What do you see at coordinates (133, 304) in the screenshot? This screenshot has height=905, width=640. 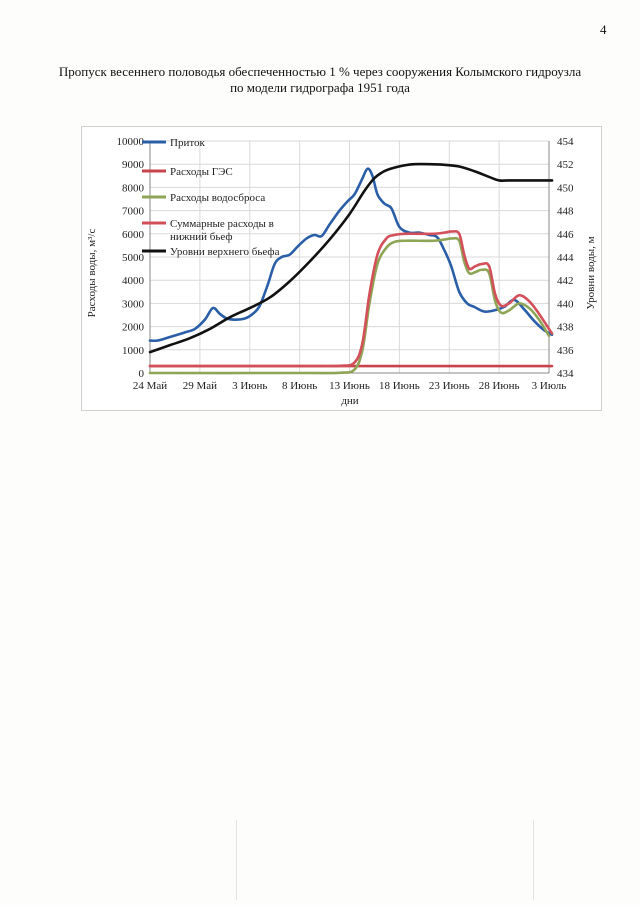 I see `y-left-tick-label: 3000` at bounding box center [133, 304].